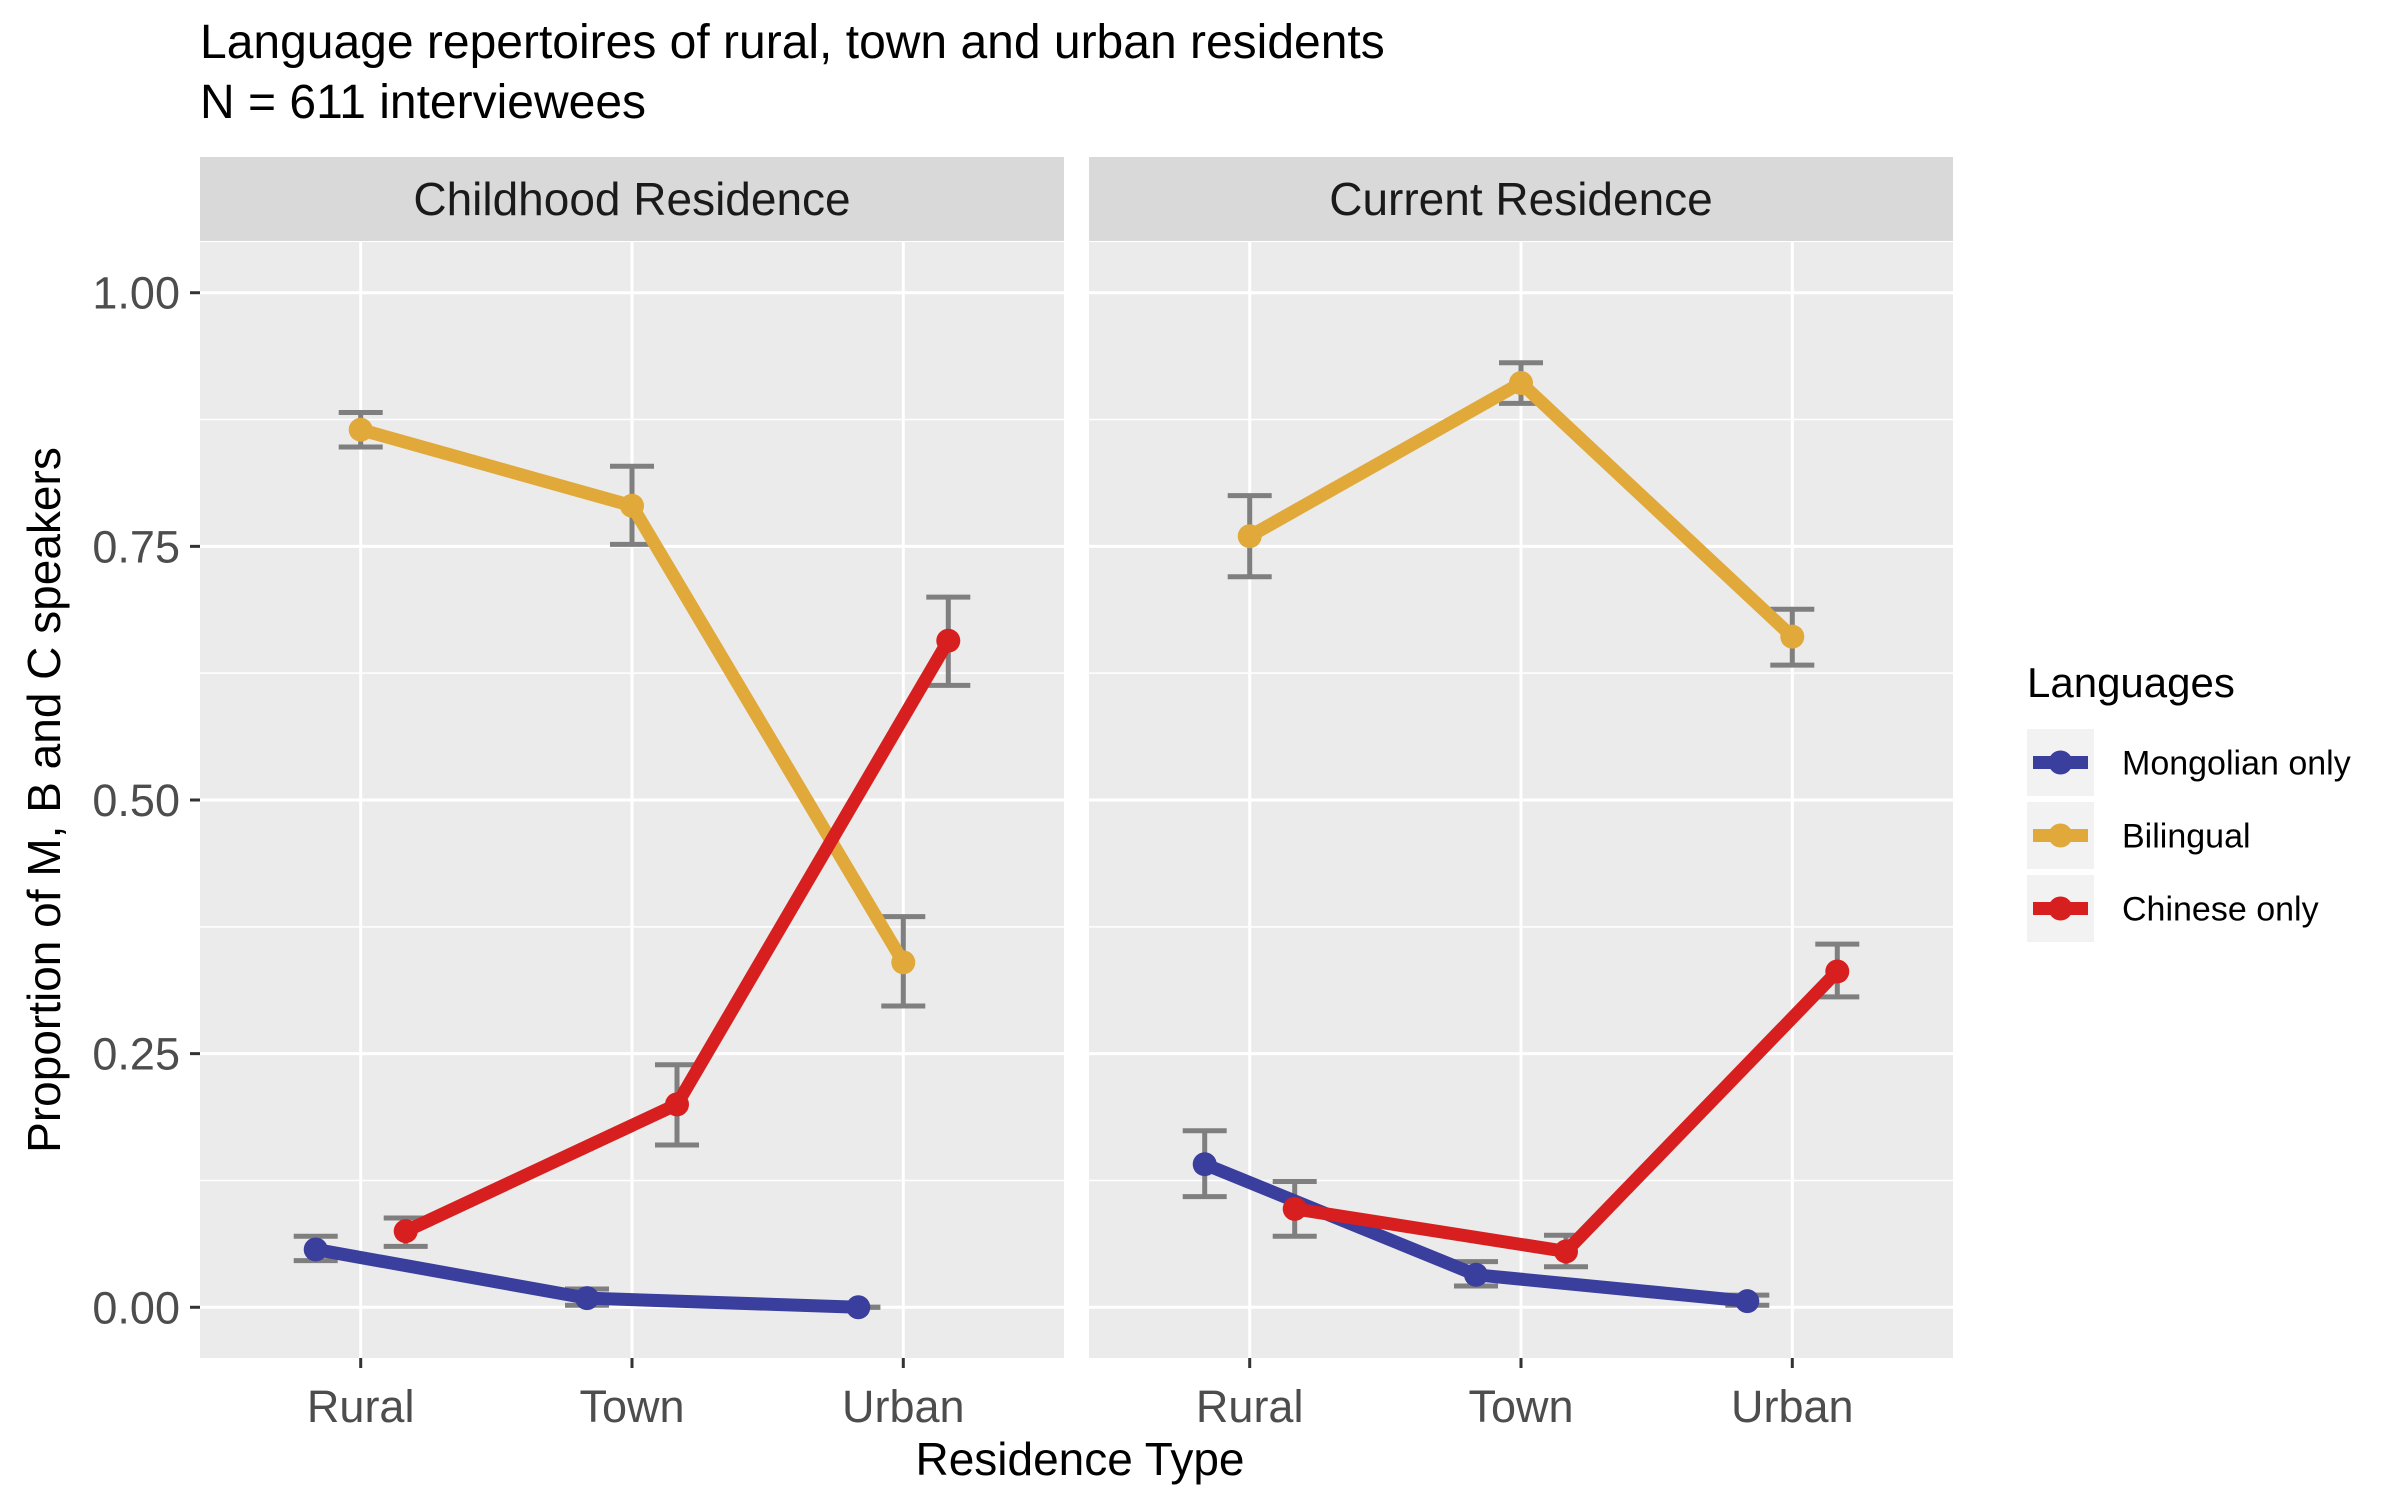 Image resolution: width=2400 pixels, height=1500 pixels. I want to click on chart-subtitle: N = 611 interviewees, so click(423, 102).